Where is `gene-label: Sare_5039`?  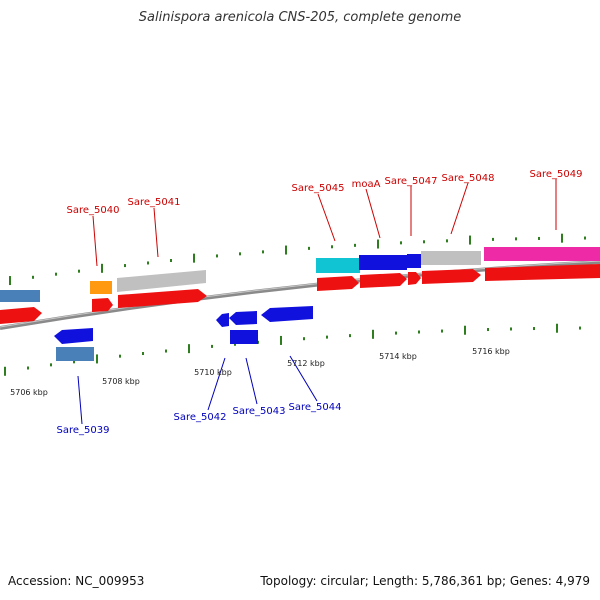
gene-label: Sare_5039 is located at coordinates (83, 430).